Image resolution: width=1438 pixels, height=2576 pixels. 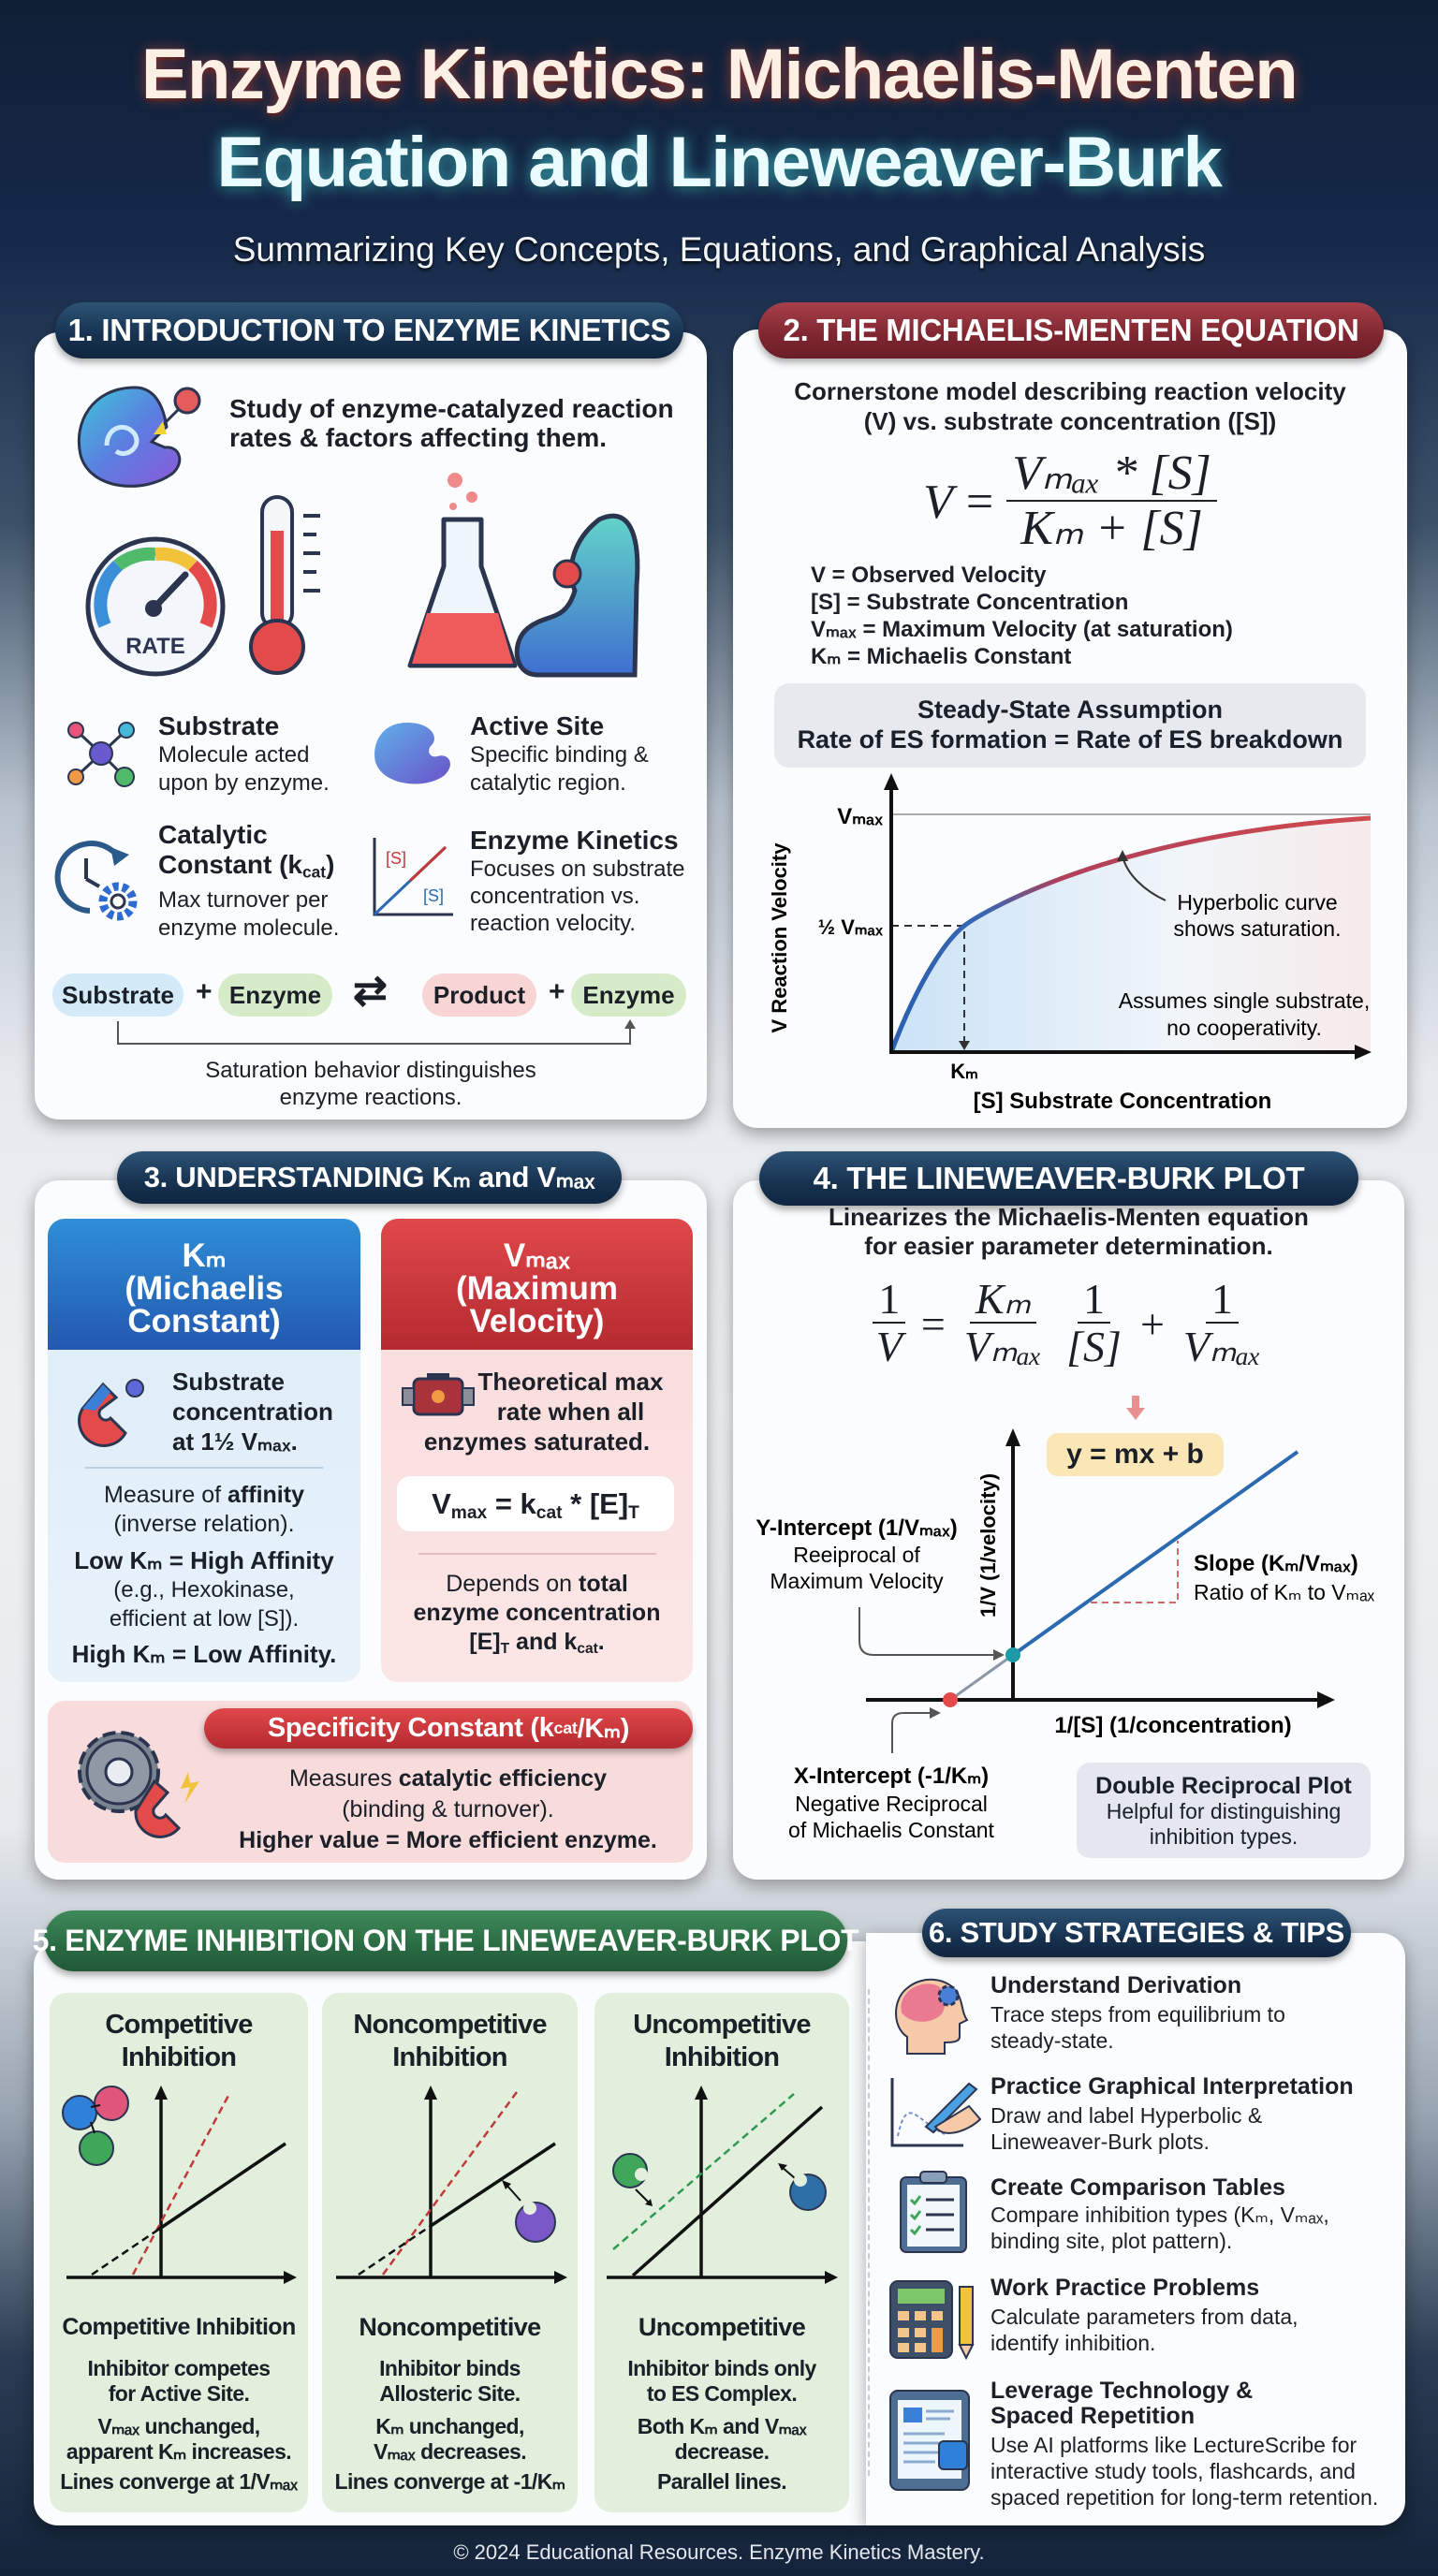 I want to click on divider, so click(x=869, y=2232).